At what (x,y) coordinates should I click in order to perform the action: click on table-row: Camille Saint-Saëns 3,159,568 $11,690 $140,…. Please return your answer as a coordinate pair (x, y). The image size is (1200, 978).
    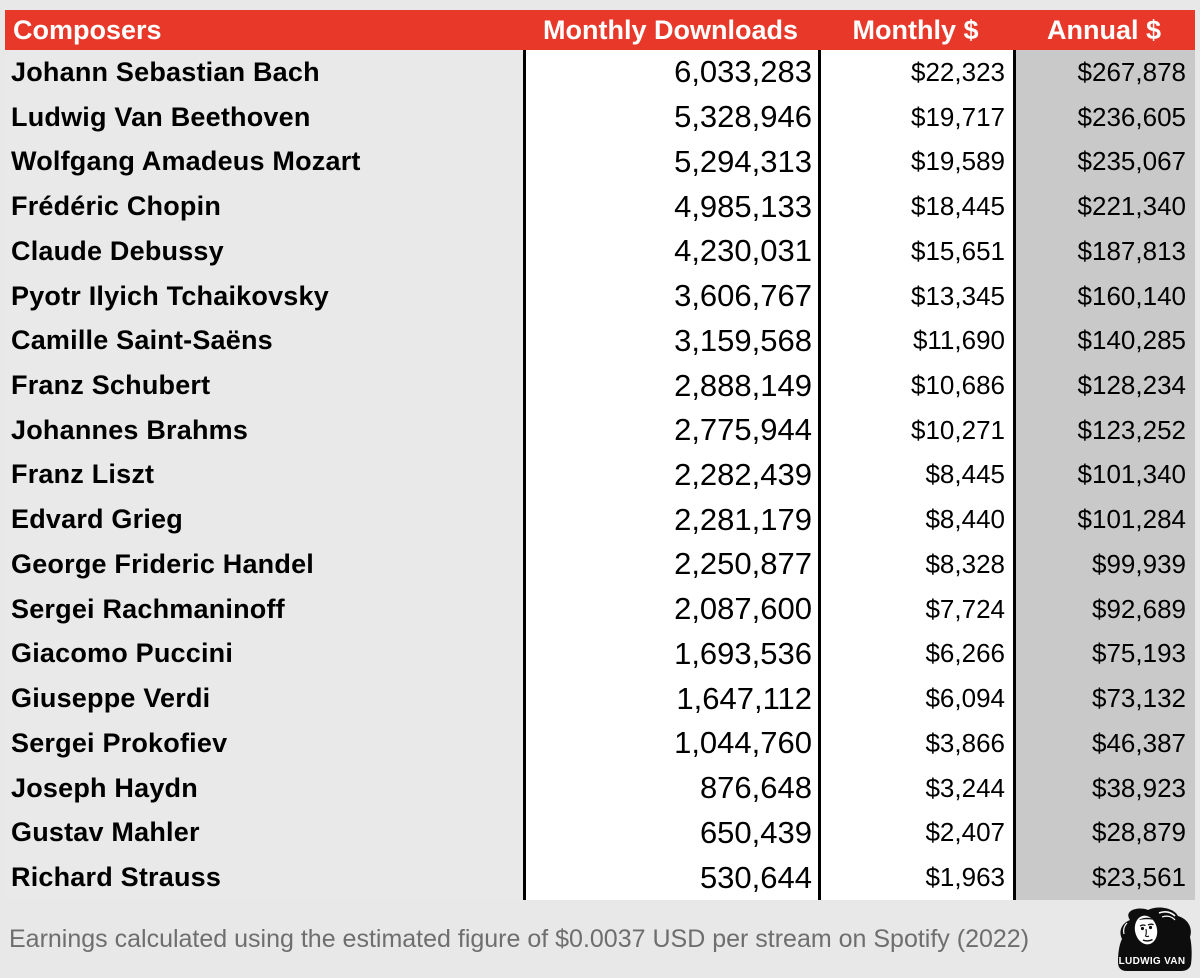
    Looking at the image, I should click on (600, 341).